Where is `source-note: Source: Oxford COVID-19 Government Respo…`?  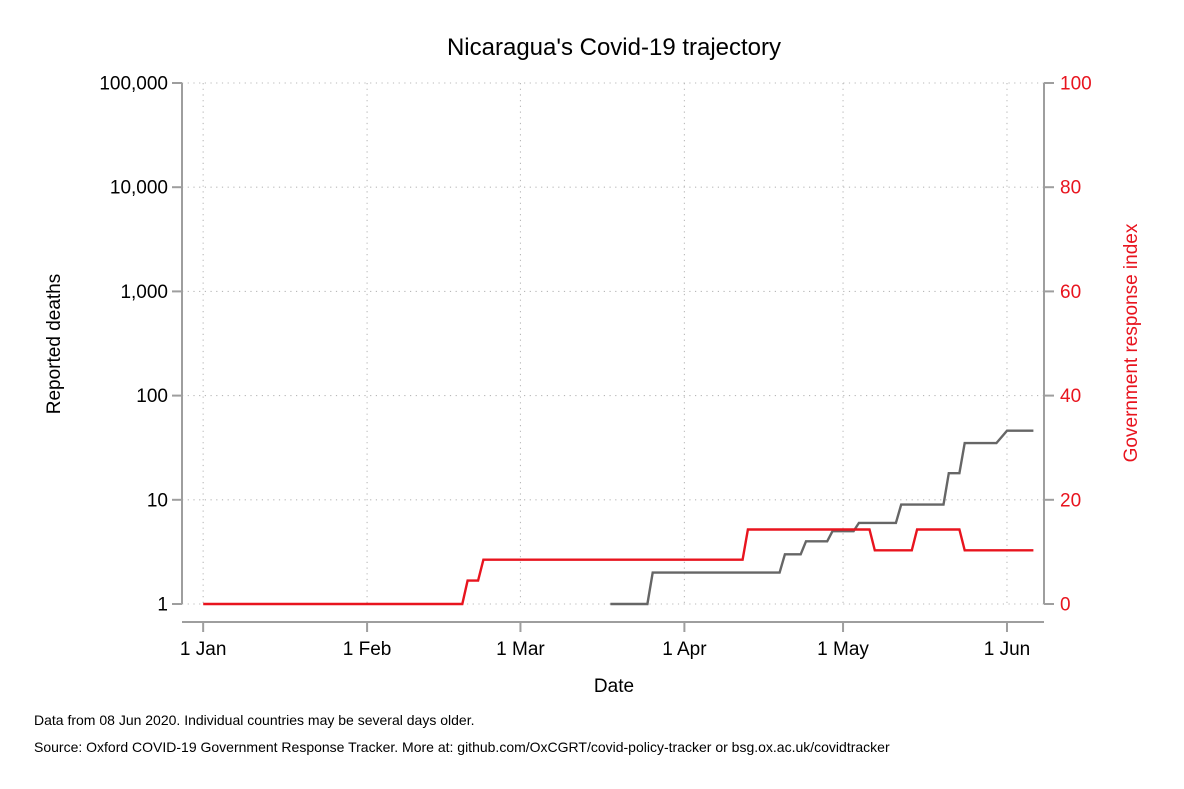 source-note: Source: Oxford COVID-19 Government Respo… is located at coordinates (462, 747).